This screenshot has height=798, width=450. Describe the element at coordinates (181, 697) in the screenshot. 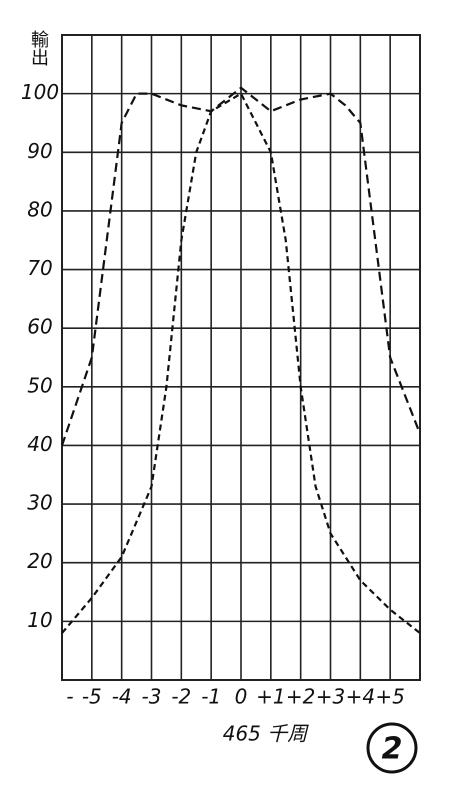

I see `x-tick-label: -2` at that location.